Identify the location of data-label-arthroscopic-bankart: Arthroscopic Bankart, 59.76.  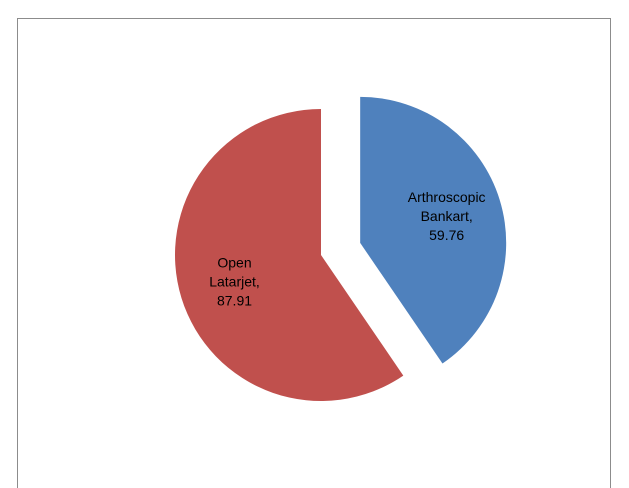
(447, 216).